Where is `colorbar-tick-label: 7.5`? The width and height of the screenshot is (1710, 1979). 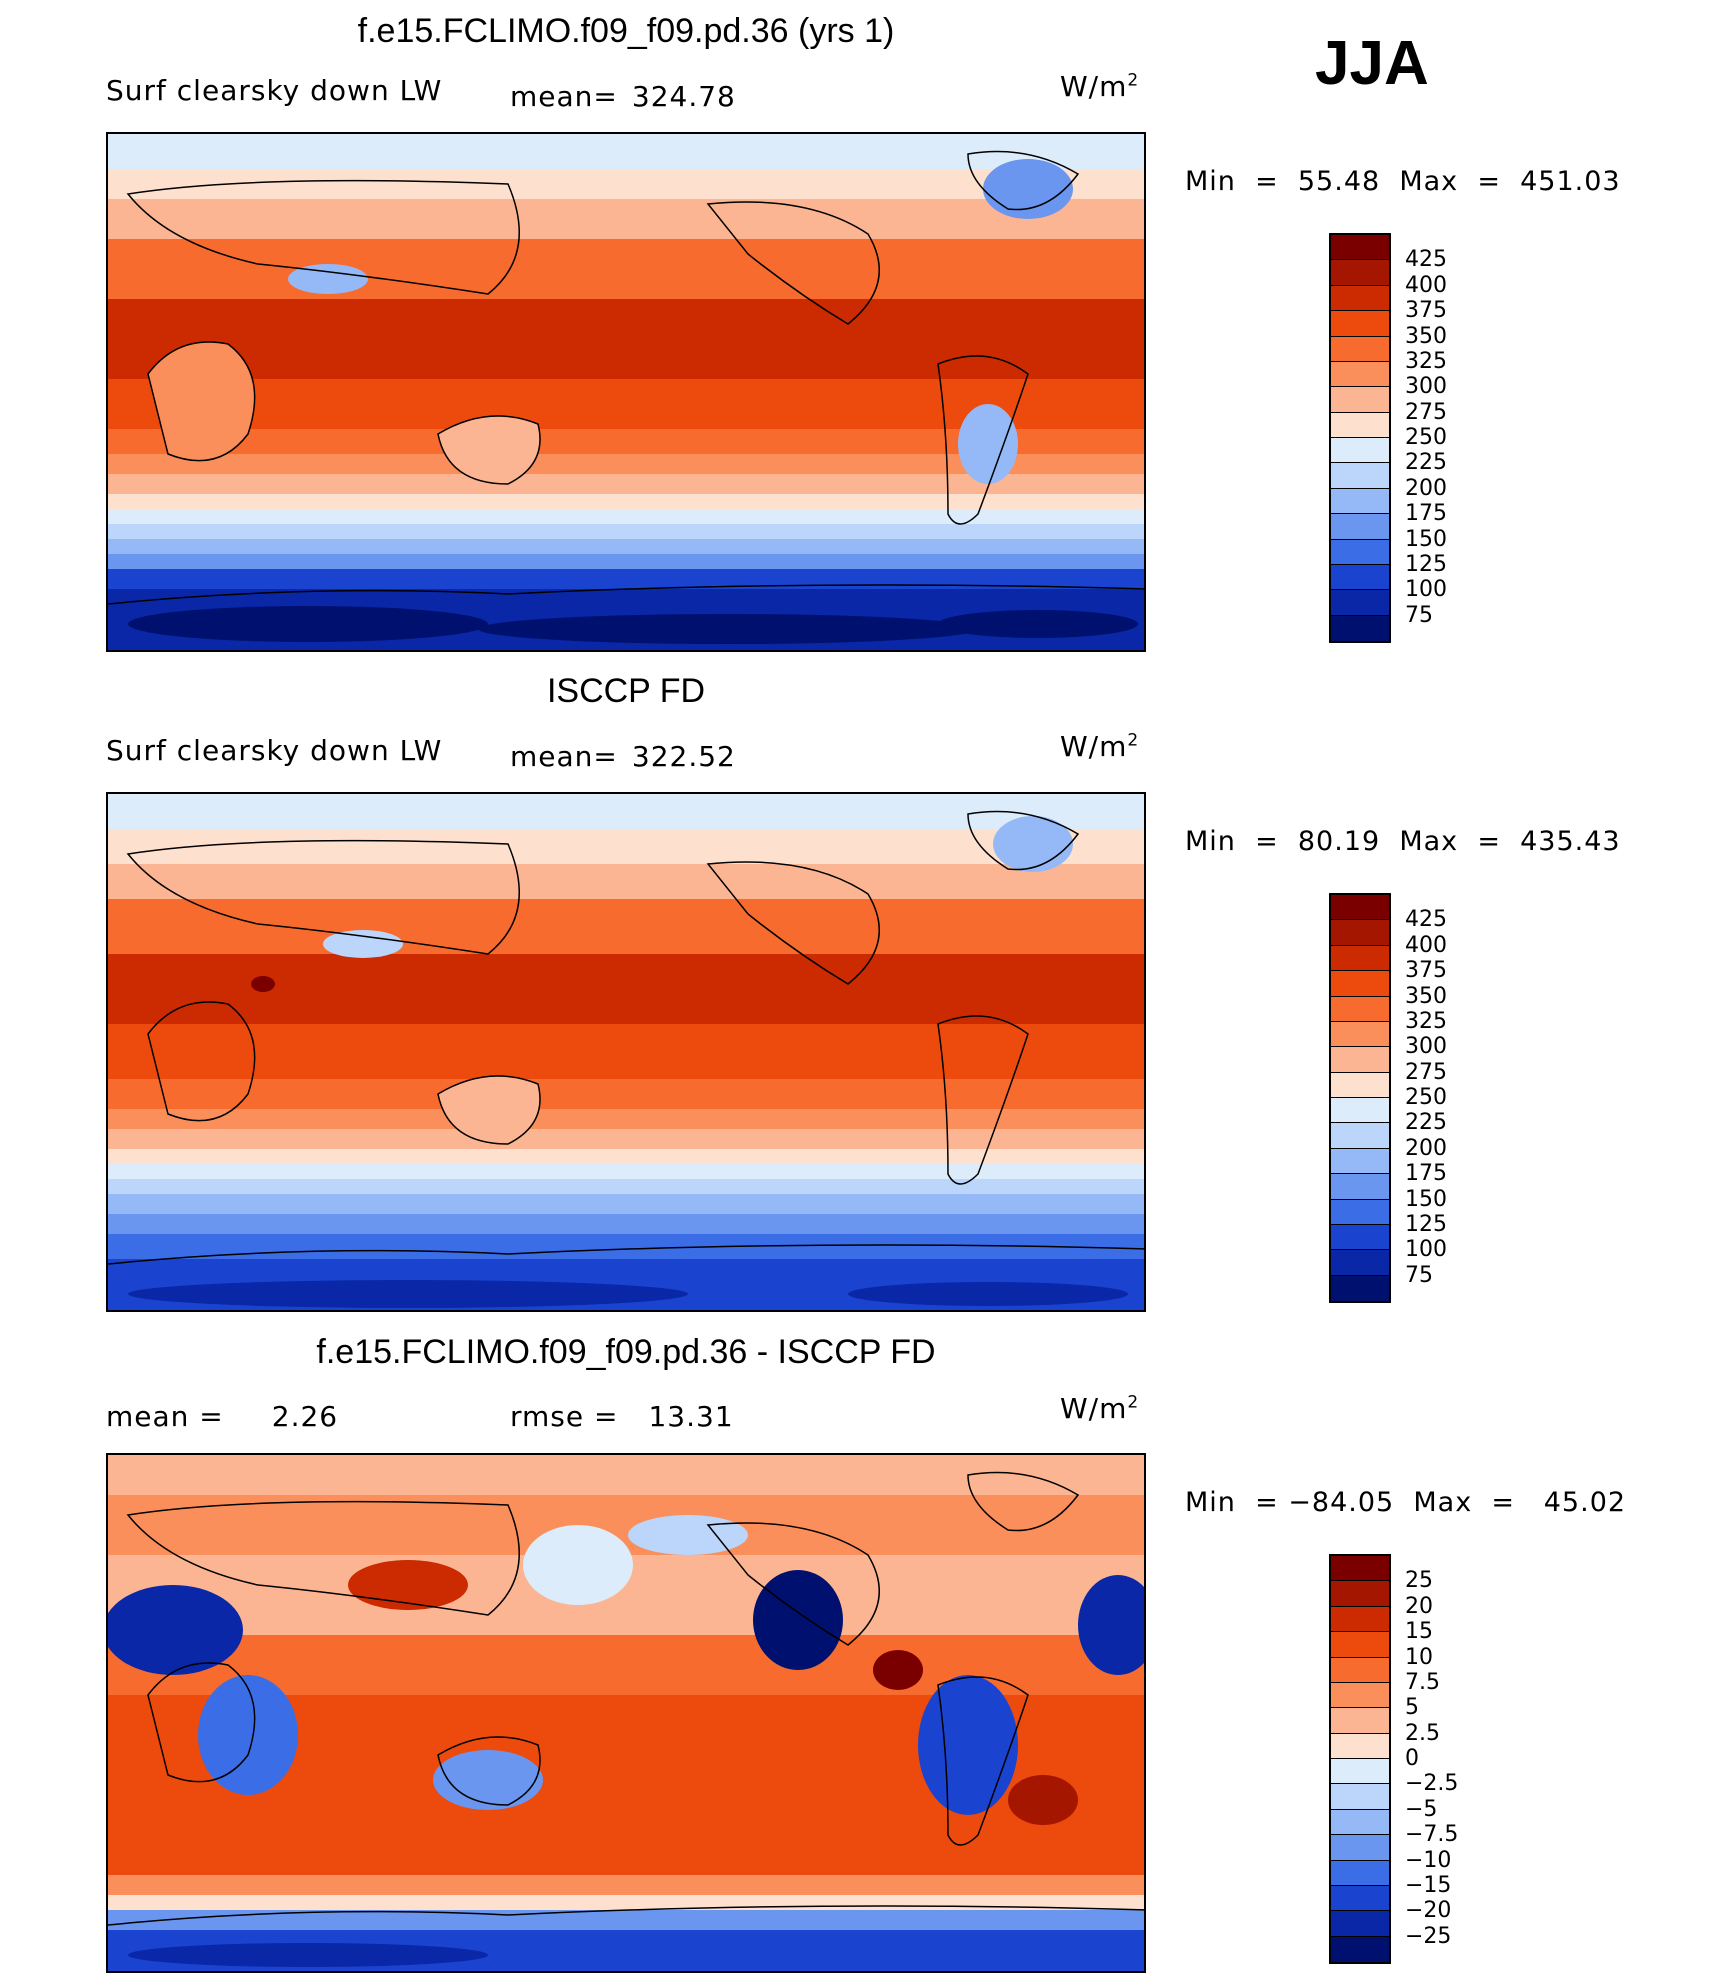
colorbar-tick-label: 7.5 is located at coordinates (1422, 1682).